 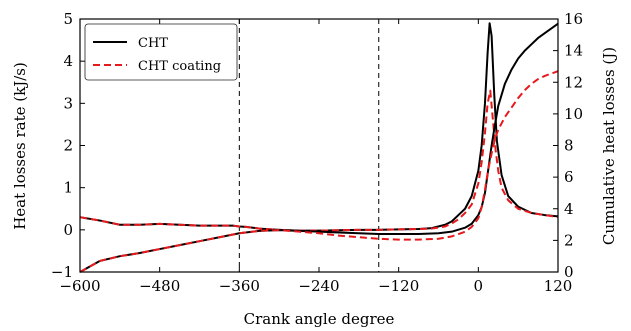 What do you see at coordinates (179, 66) in the screenshot?
I see `legend-label-cht-coating: CHT coating` at bounding box center [179, 66].